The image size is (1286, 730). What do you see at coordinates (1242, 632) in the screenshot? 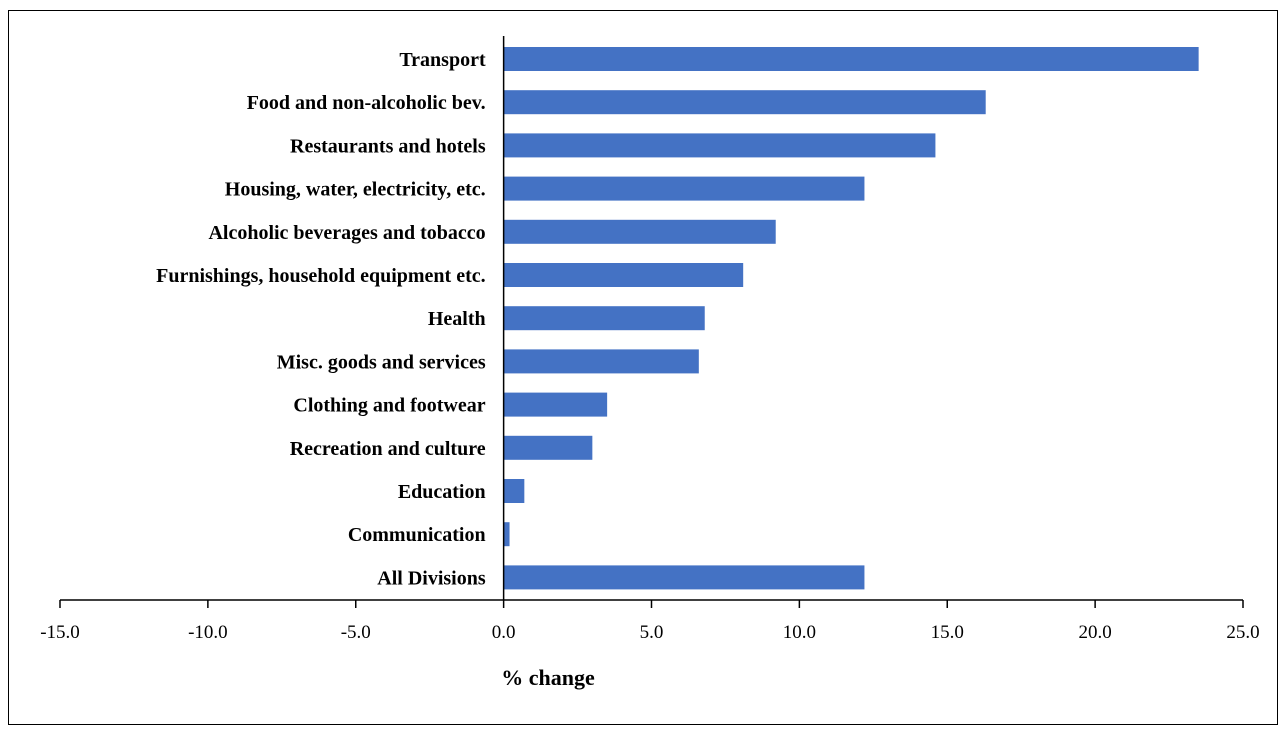
I see `x-tick-label: 25.0` at bounding box center [1242, 632].